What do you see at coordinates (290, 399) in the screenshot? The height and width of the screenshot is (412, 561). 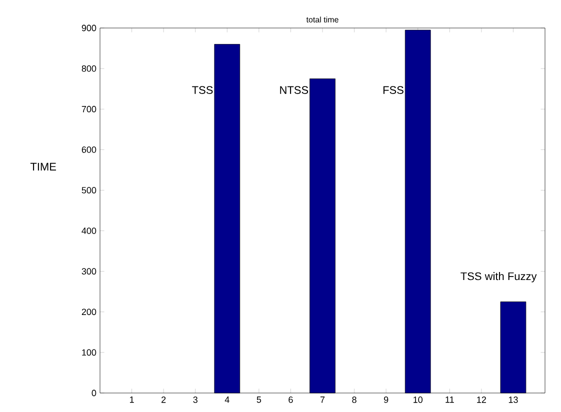 I see `x-tick-label: 6` at bounding box center [290, 399].